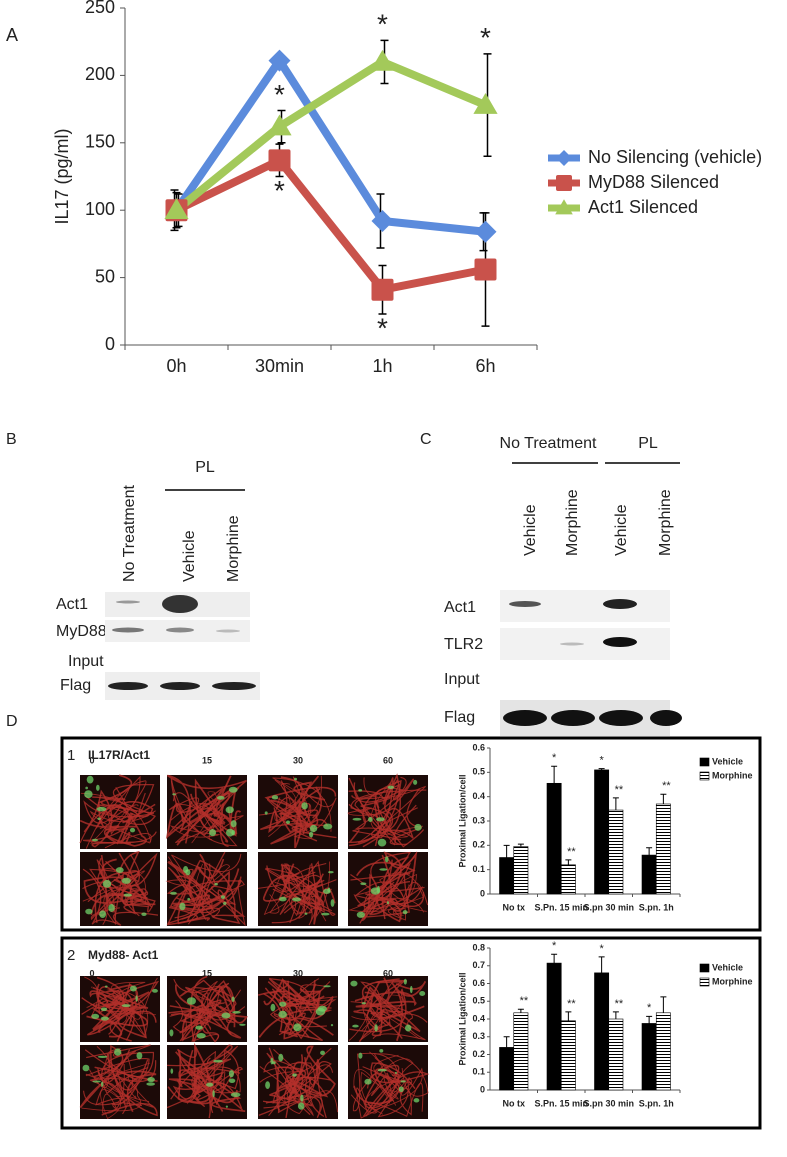  What do you see at coordinates (329, 146) in the screenshot?
I see `series-line` at bounding box center [329, 146].